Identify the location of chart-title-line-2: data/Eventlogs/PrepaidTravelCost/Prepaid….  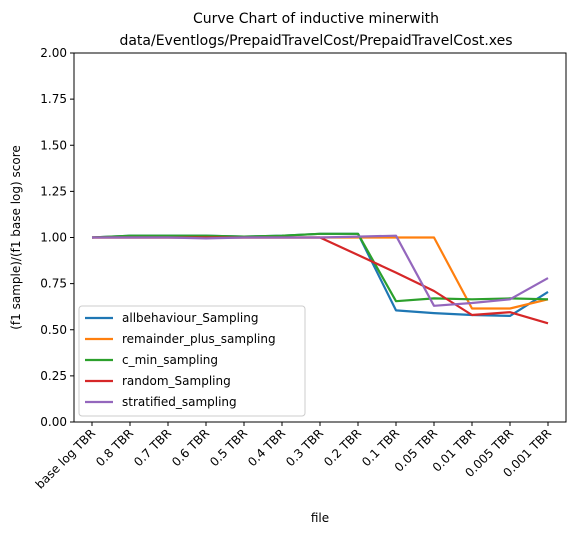
(315, 41).